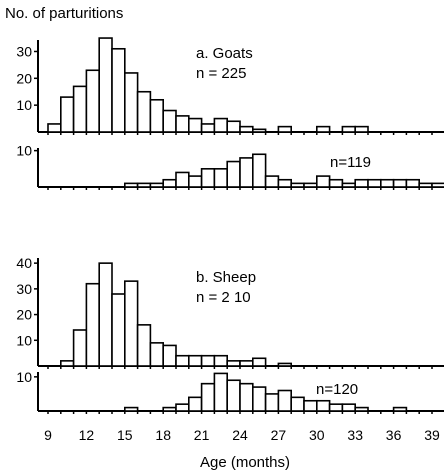 Image resolution: width=444 pixels, height=472 pixels. Describe the element at coordinates (125, 435) in the screenshot. I see `x-tick-label: 15` at that location.